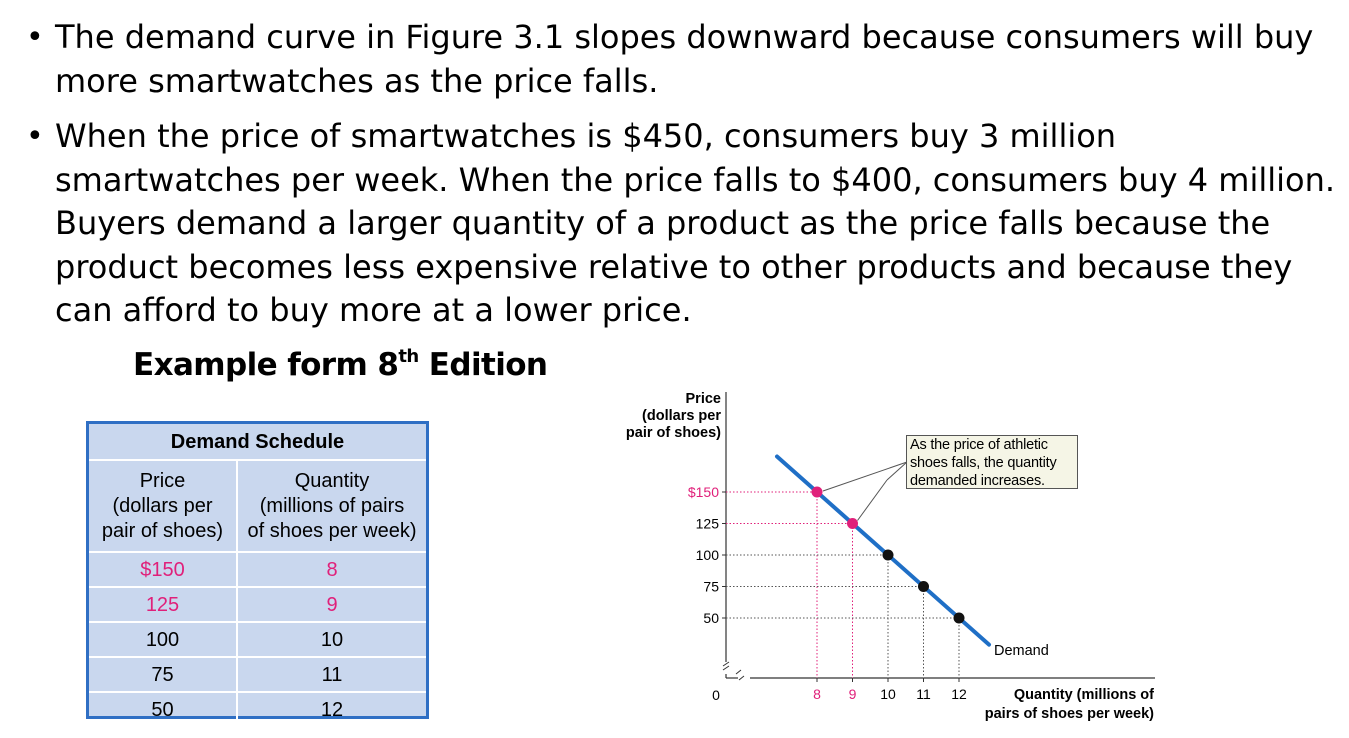 This screenshot has height=738, width=1349. What do you see at coordinates (716, 695) in the screenshot?
I see `origin-label: 0` at bounding box center [716, 695].